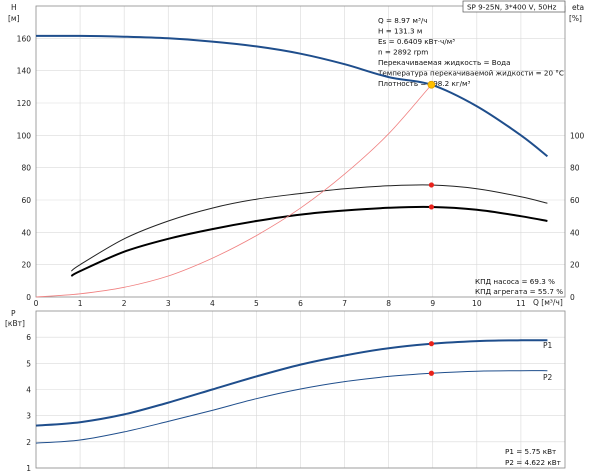  I want to click on duty-point-h, so click(431, 84).